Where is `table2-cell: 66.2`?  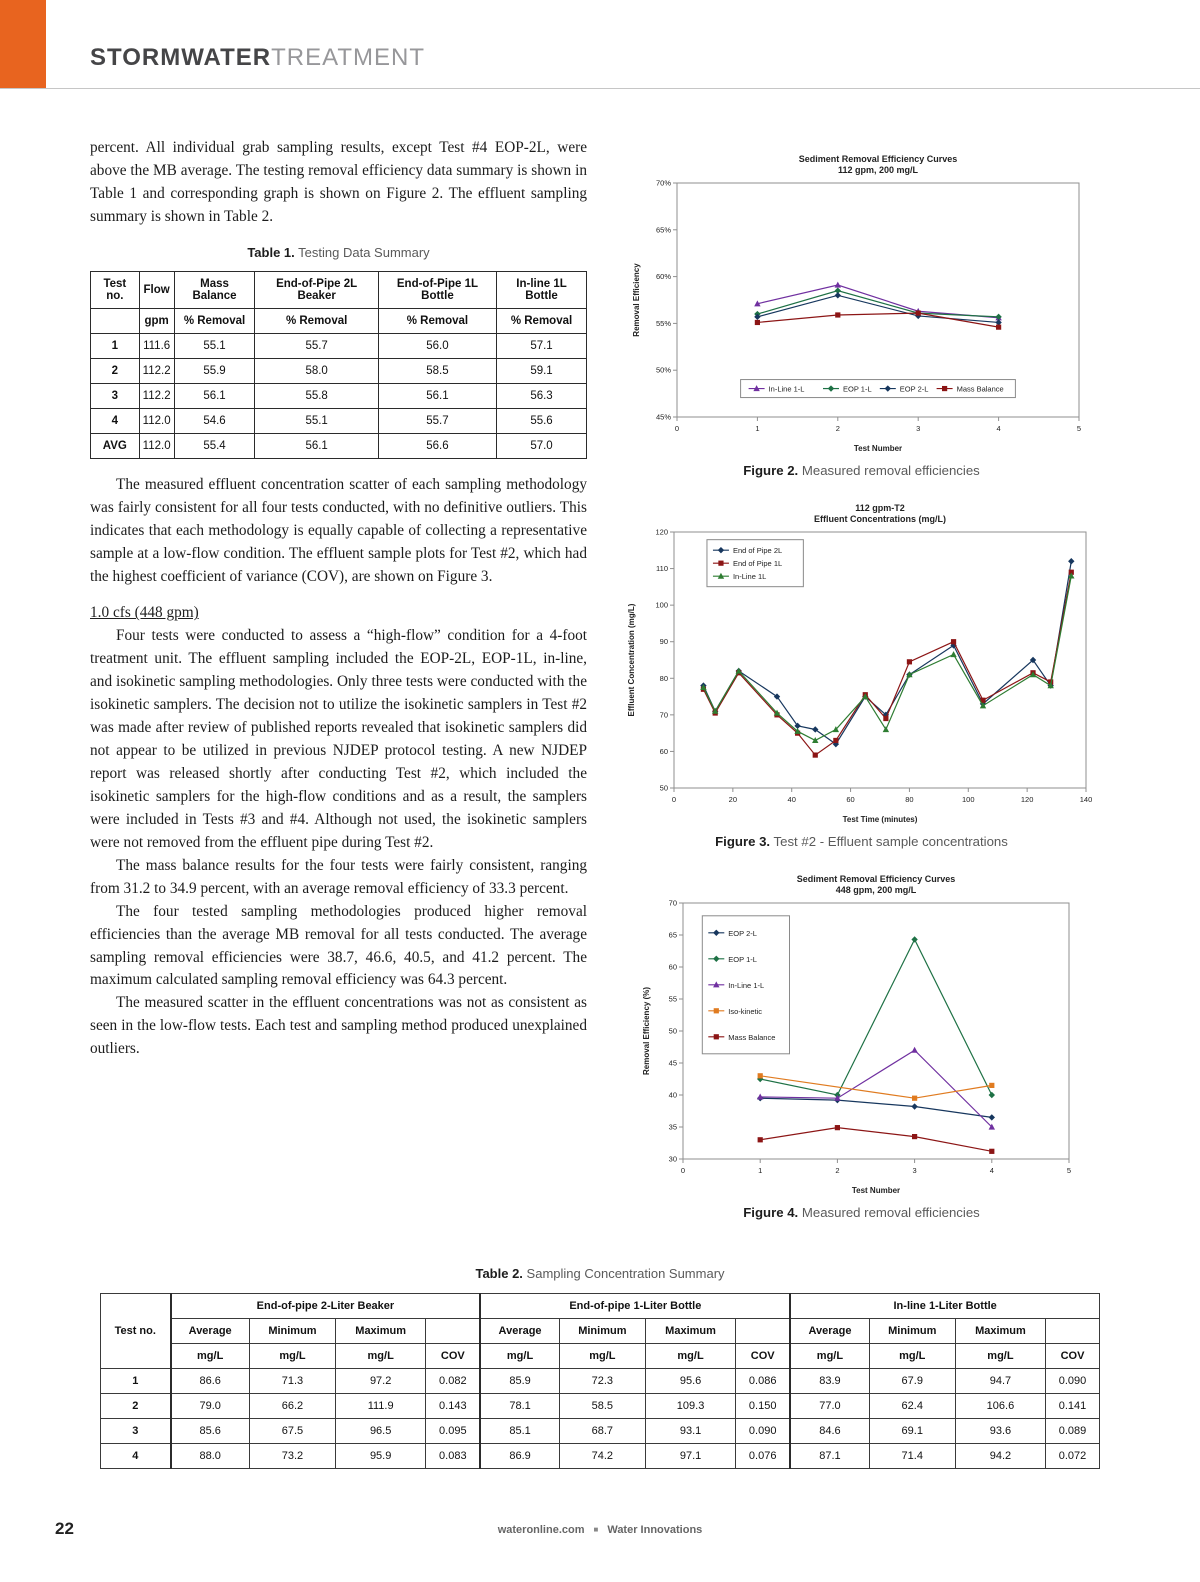
table2-cell: 66.2 is located at coordinates (292, 1406).